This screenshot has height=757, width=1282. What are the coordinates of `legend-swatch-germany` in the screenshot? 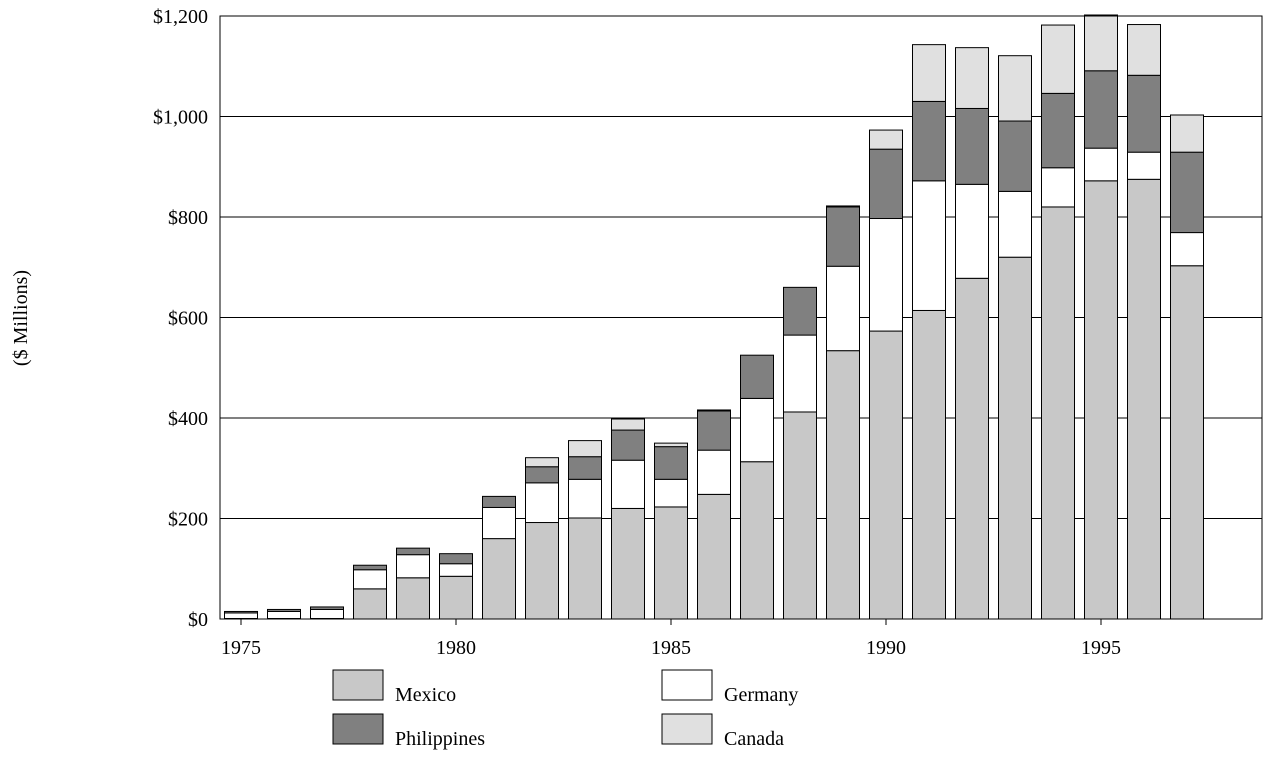 It's located at (687, 685).